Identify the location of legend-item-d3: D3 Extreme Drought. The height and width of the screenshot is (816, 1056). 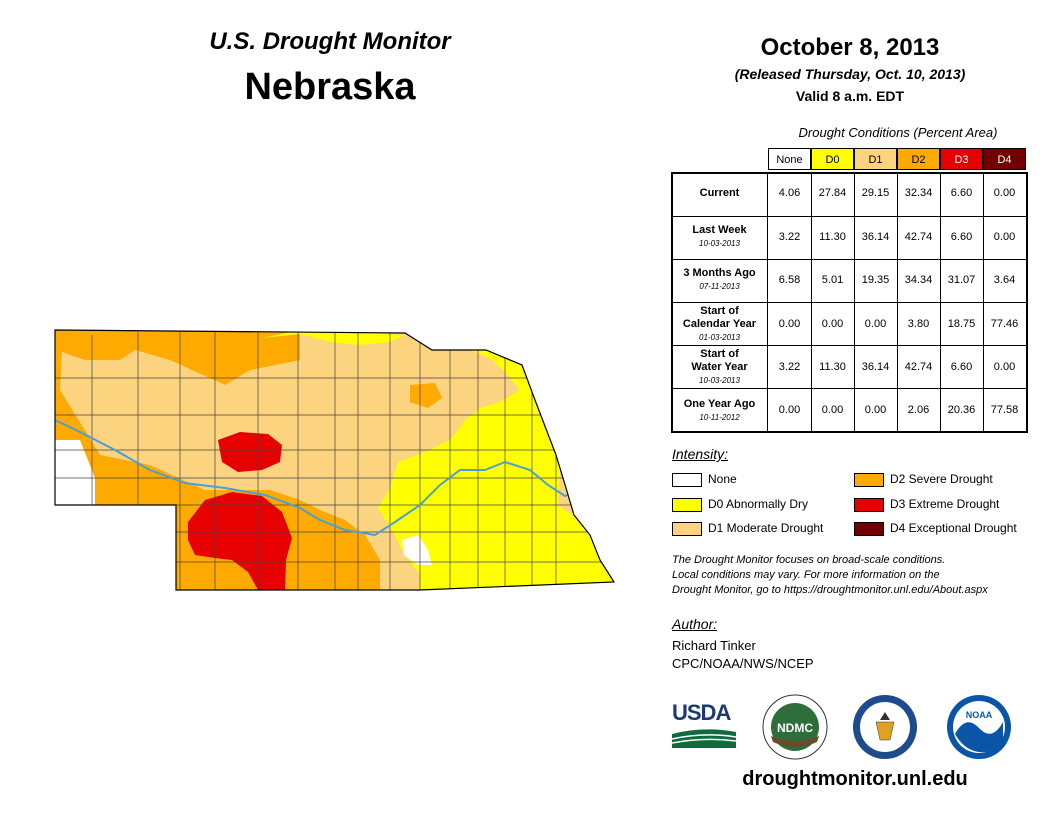
(926, 504).